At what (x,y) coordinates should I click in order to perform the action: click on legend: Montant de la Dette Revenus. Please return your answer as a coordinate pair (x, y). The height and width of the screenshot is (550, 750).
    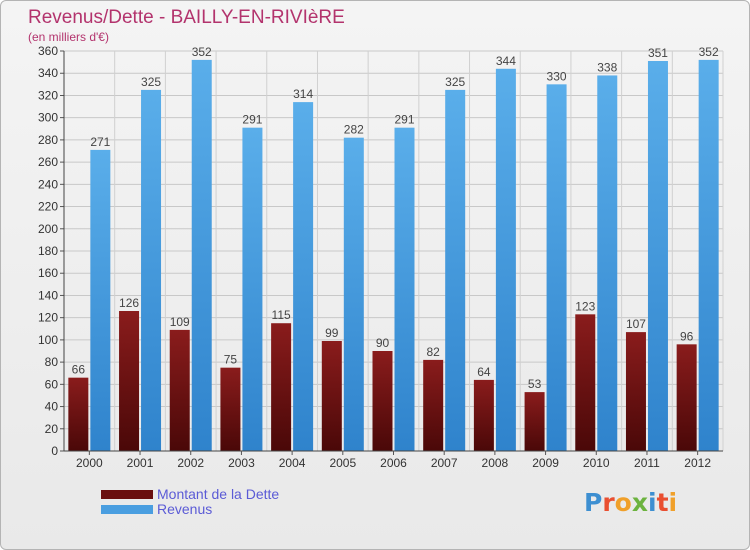
    Looking at the image, I should click on (190, 502).